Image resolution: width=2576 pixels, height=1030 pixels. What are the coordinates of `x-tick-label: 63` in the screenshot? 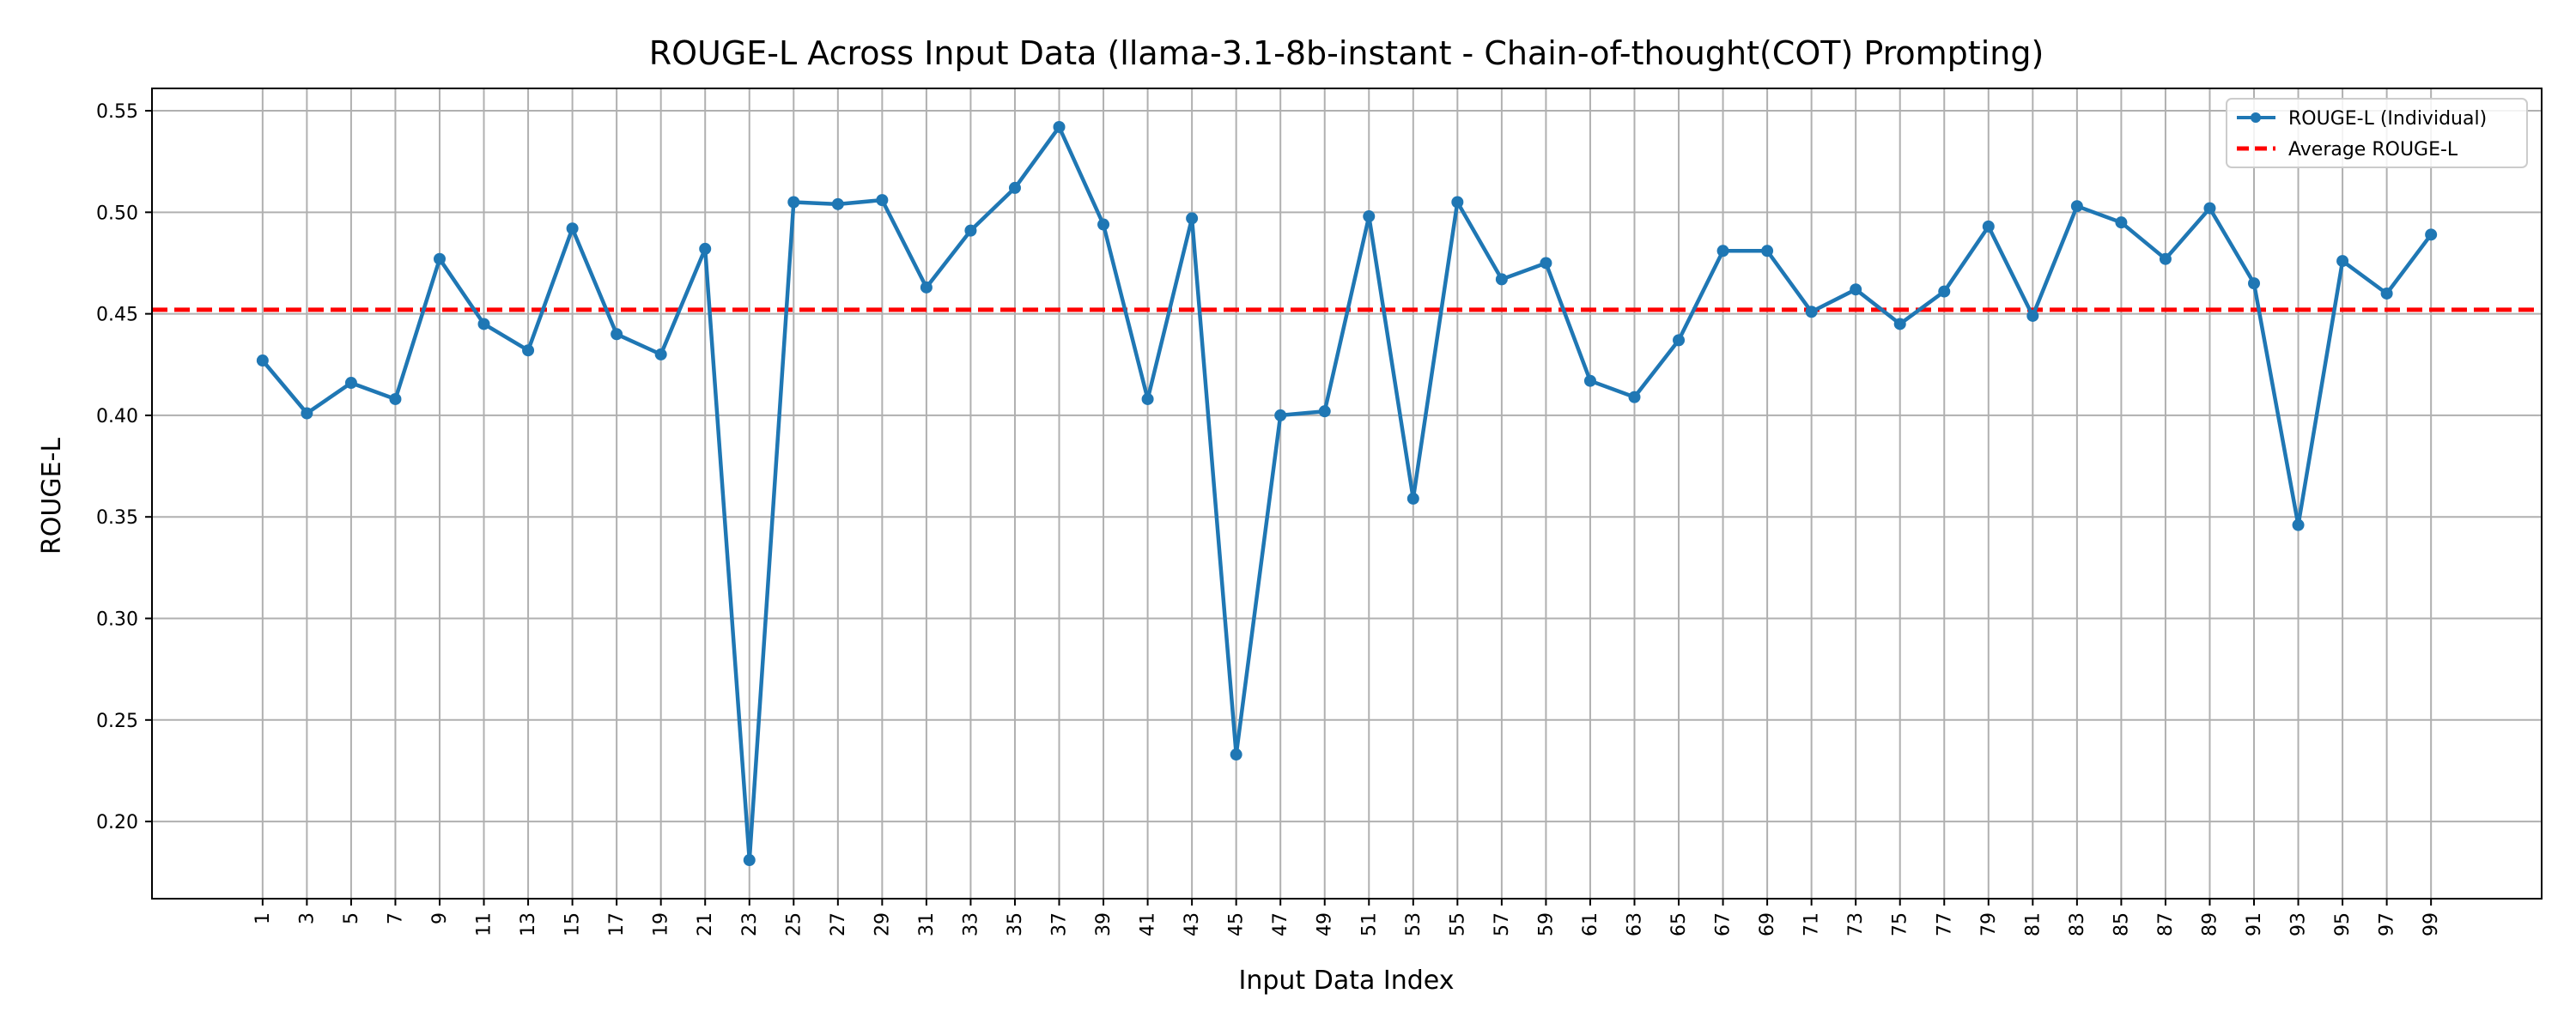 It's located at (1634, 924).